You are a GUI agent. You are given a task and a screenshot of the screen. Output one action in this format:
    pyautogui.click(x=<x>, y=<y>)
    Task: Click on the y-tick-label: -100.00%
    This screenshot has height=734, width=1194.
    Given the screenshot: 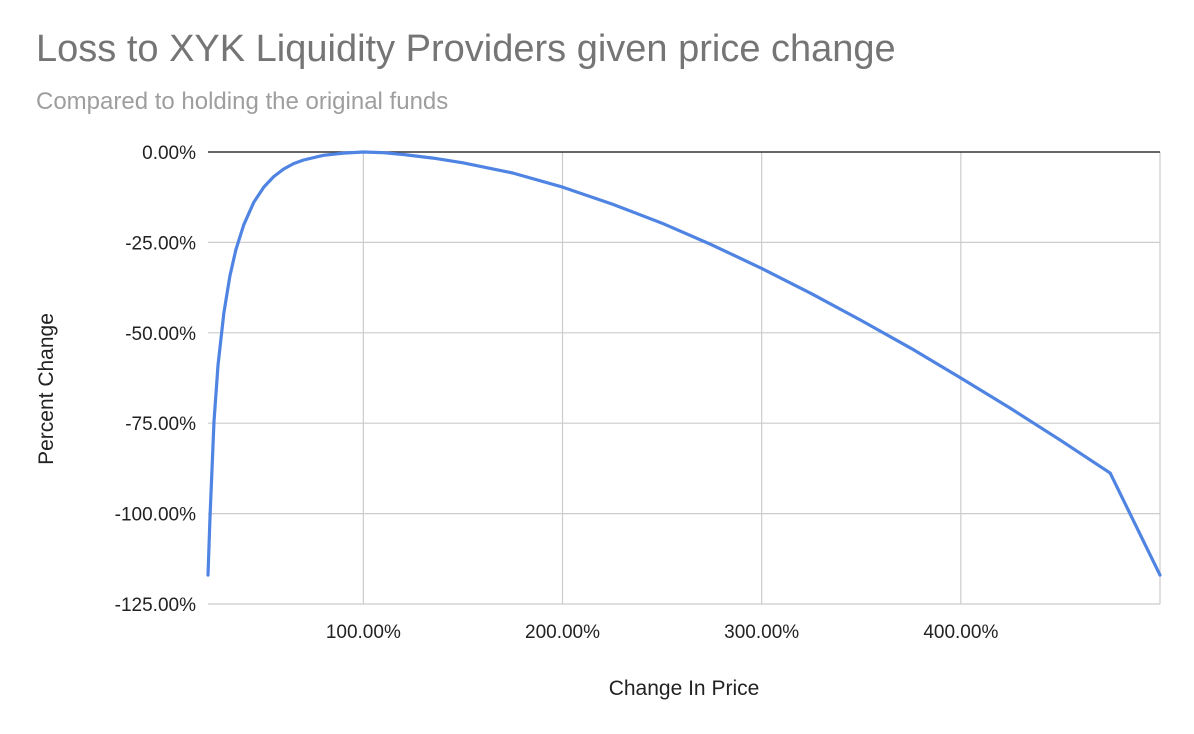 What is the action you would take?
    pyautogui.click(x=155, y=515)
    